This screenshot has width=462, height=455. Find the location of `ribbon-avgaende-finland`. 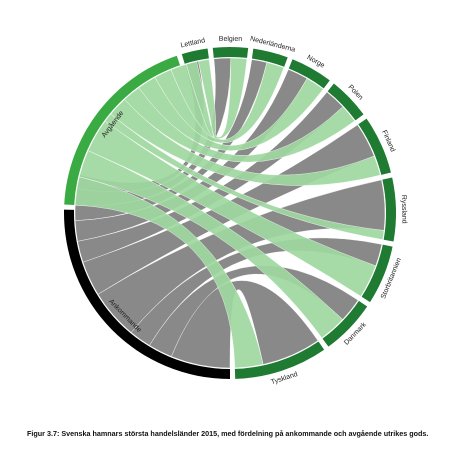

ribbon-avgaende-finland is located at coordinates (245, 142).